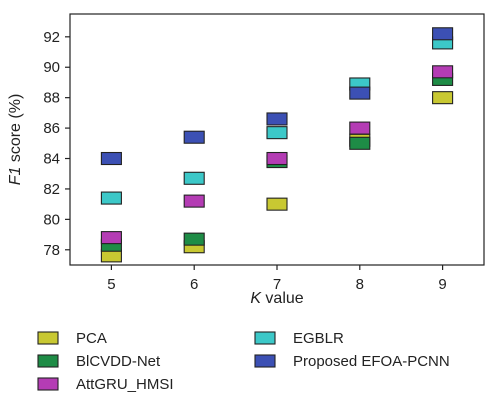  I want to click on x-axis-label: K value, so click(276, 298).